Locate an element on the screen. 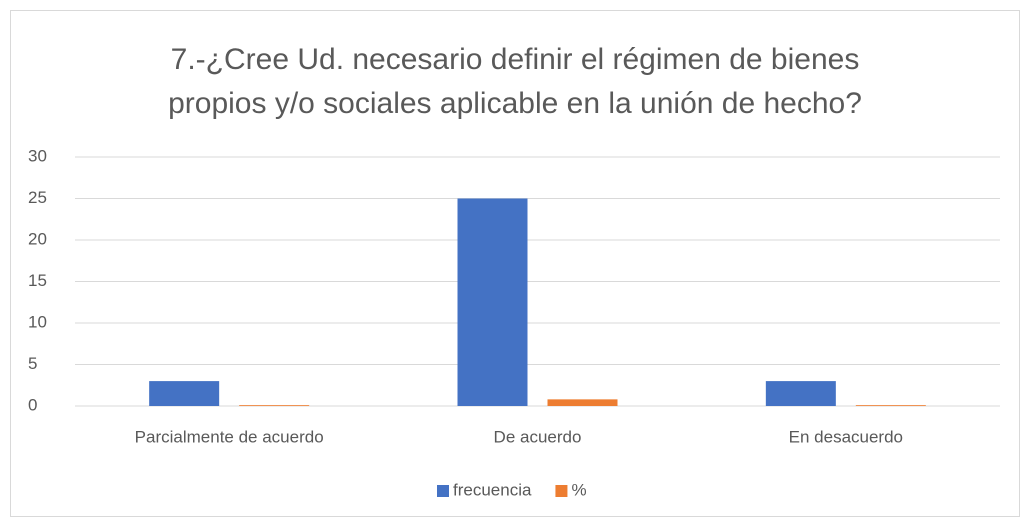 This screenshot has height=519, width=1022. y-tick-label: 15 is located at coordinates (37, 280).